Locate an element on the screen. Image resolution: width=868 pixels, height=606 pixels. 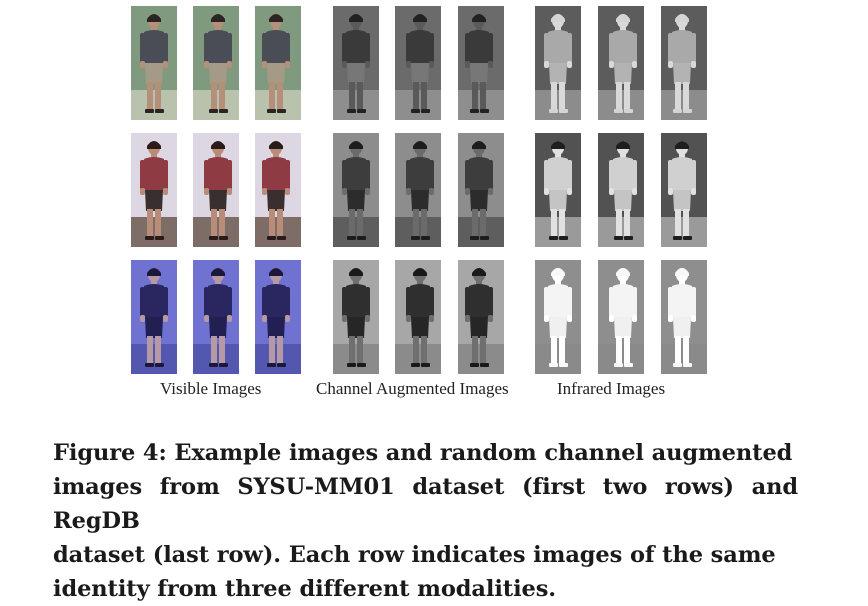
visible-images-label: Visible Images is located at coordinates (211, 388).